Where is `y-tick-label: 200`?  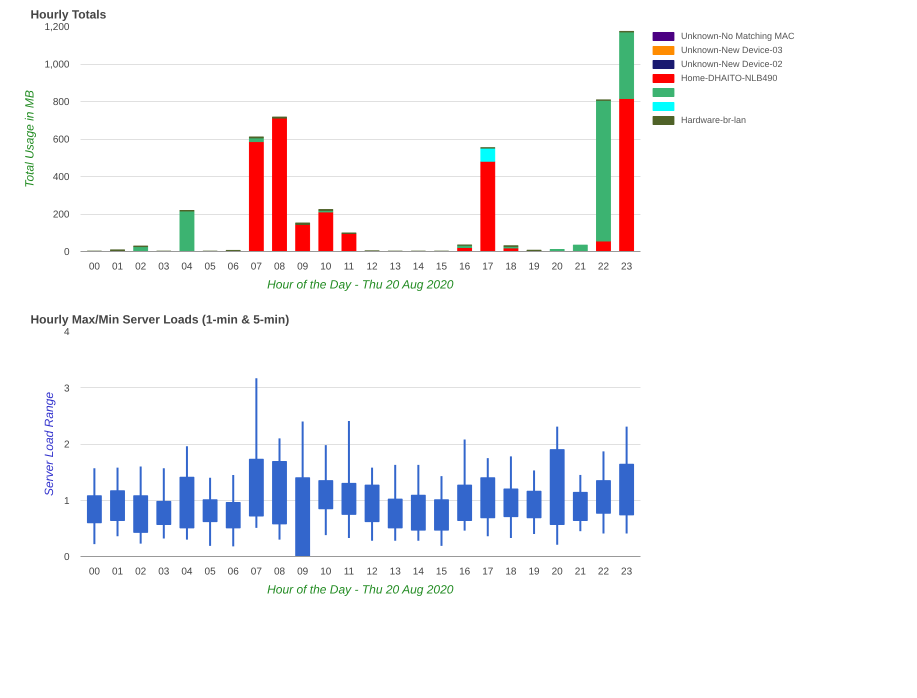
y-tick-label: 200 is located at coordinates (61, 215).